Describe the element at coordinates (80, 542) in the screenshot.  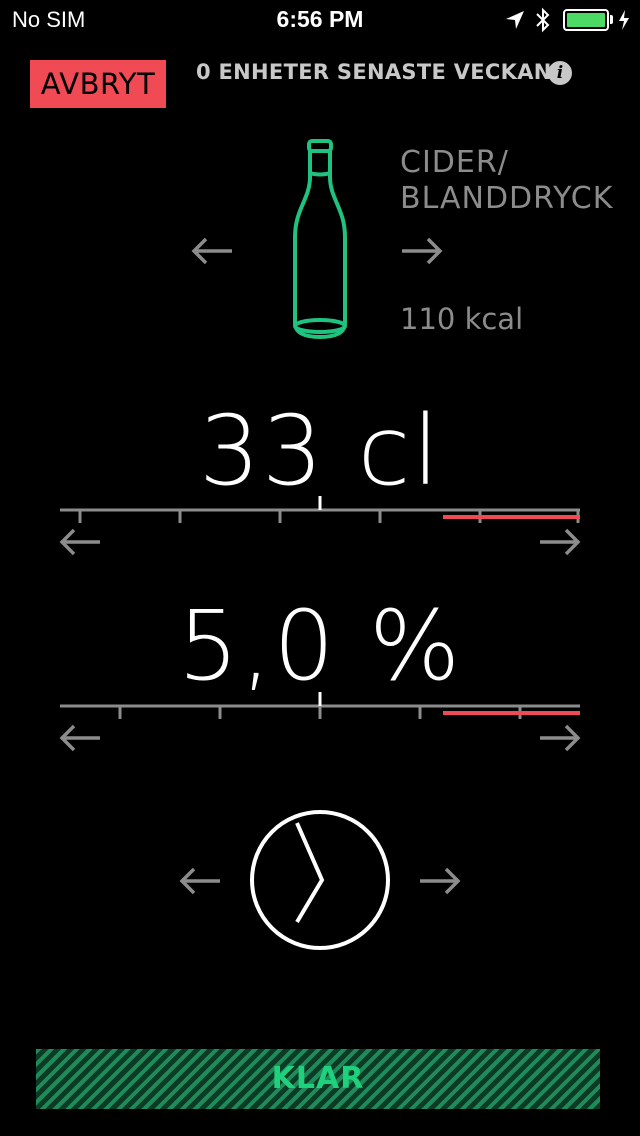
I see `volume-decrease-arrow-icon` at that location.